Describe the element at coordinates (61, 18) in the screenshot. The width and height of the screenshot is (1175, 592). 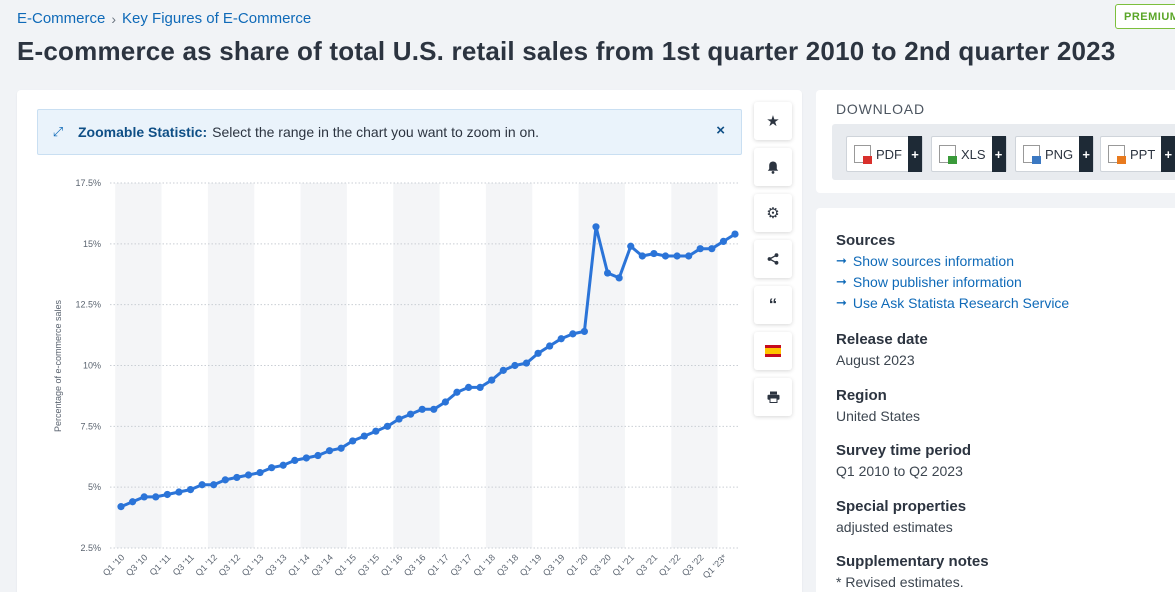
I see `breadcrumb-ecommerce: E-Commerce` at that location.